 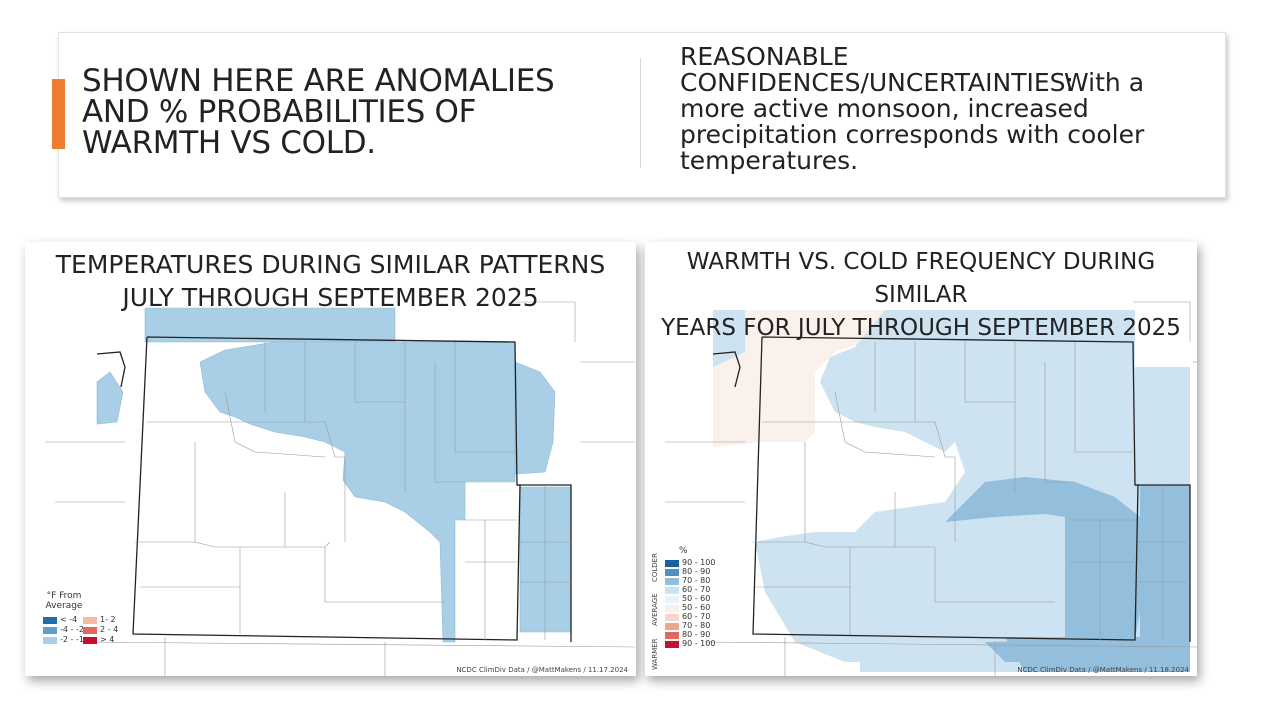 I want to click on legend-label: < -4, so click(x=69, y=619).